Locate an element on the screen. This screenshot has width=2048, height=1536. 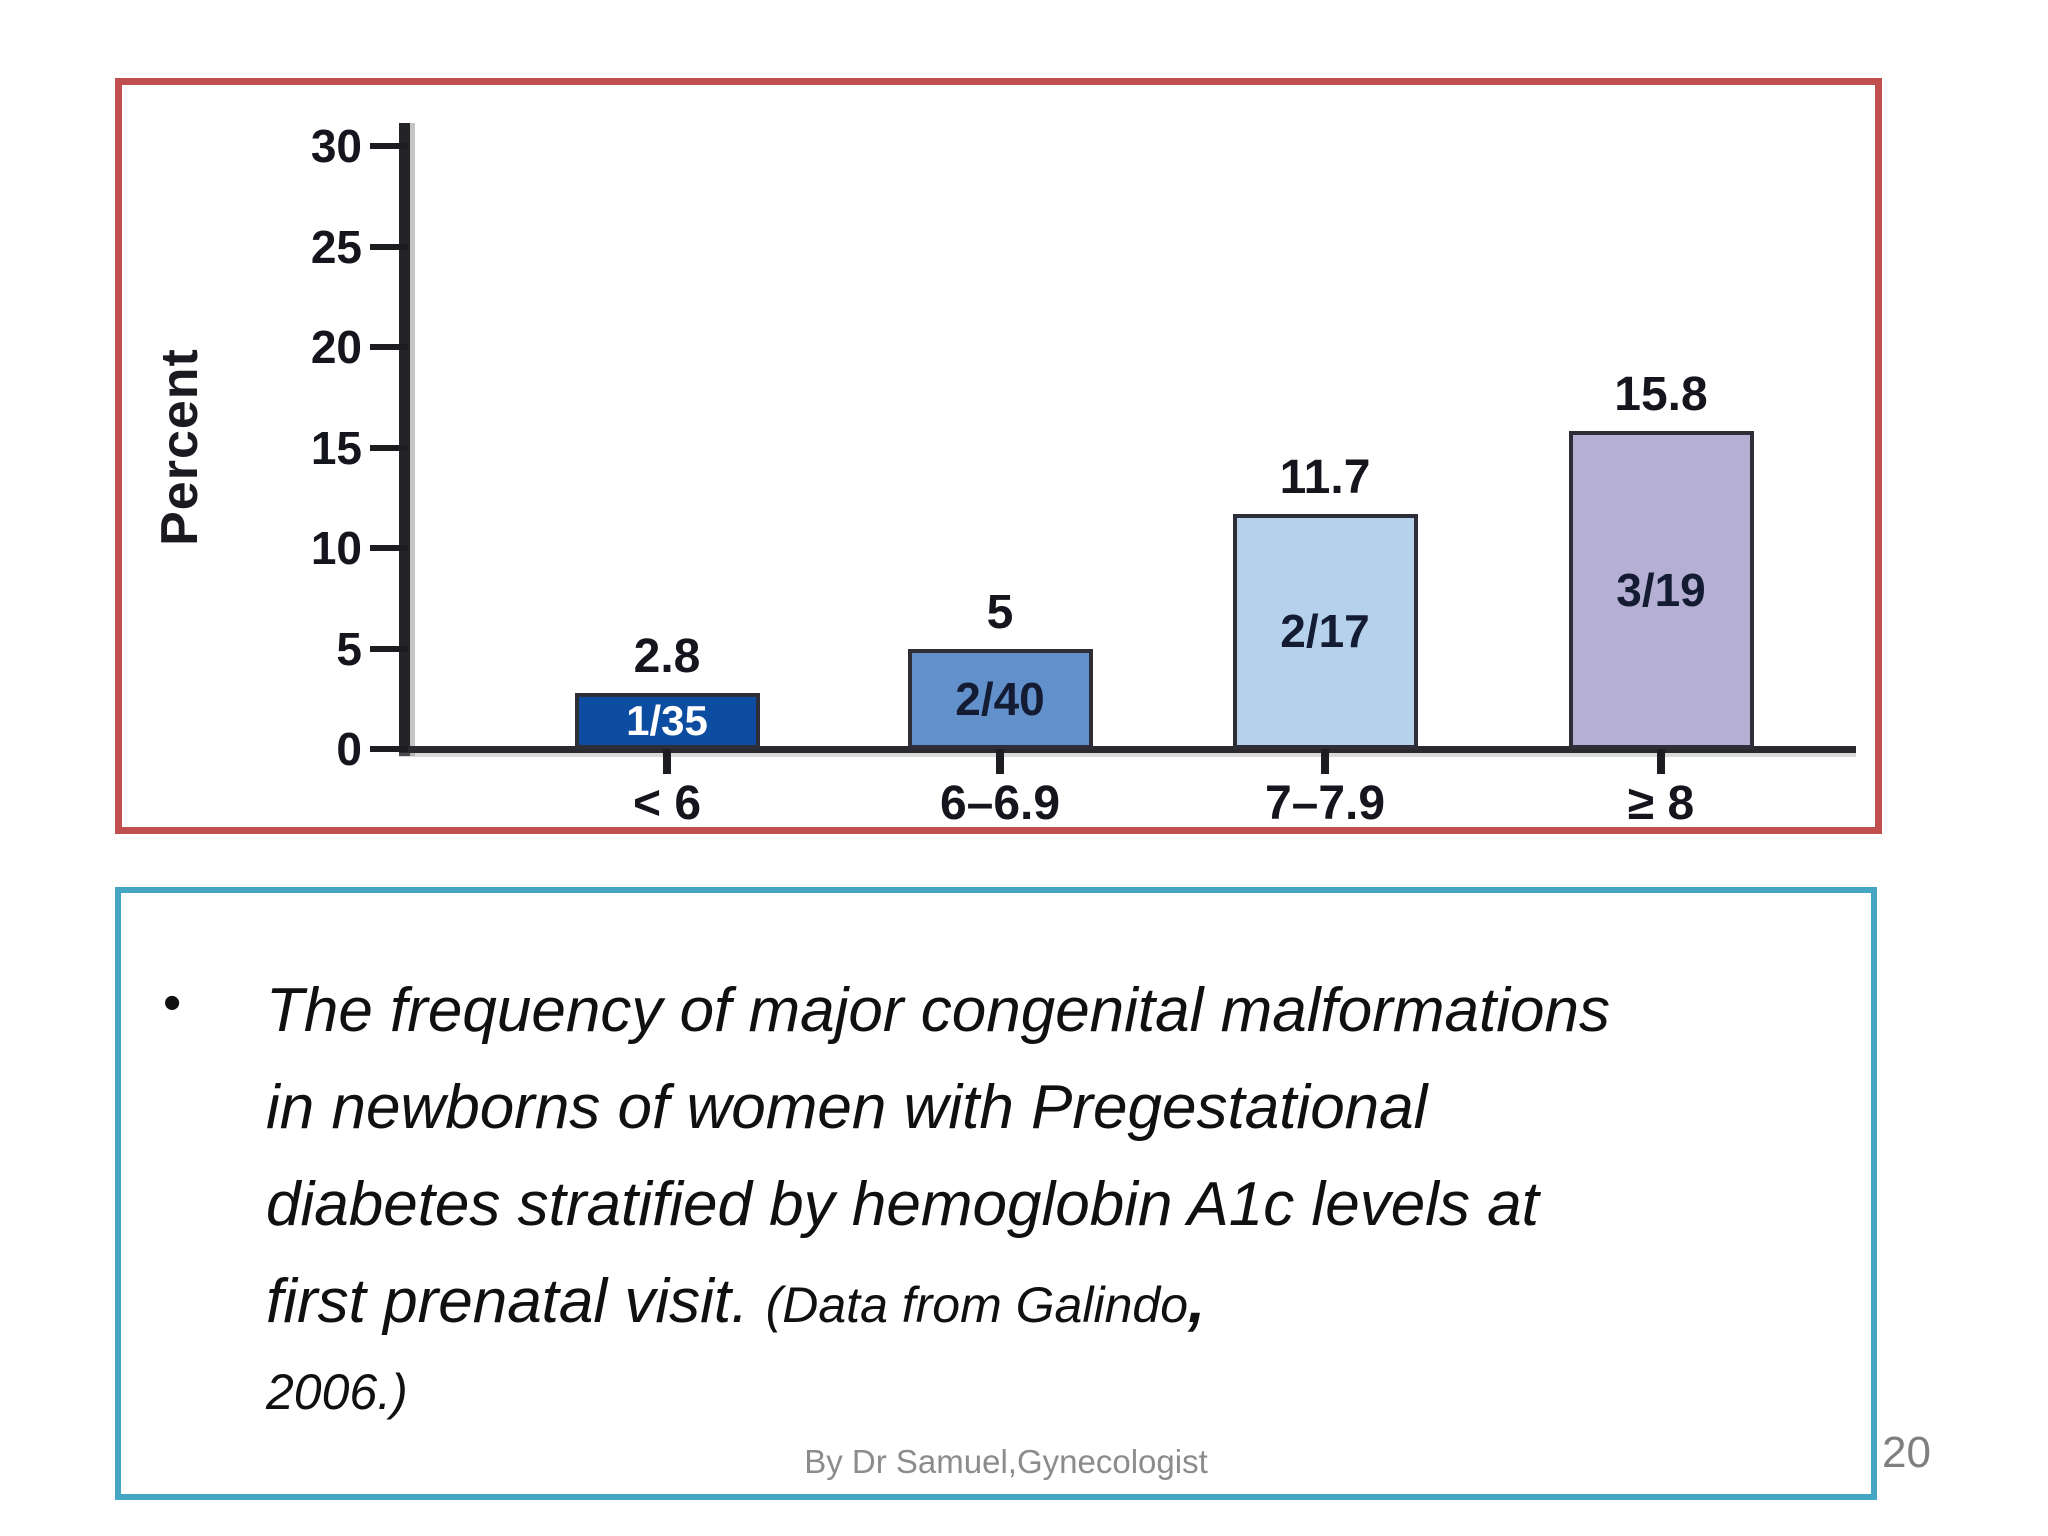
caption-line-2: in newborns of women with Pregestational is located at coordinates (847, 1107).